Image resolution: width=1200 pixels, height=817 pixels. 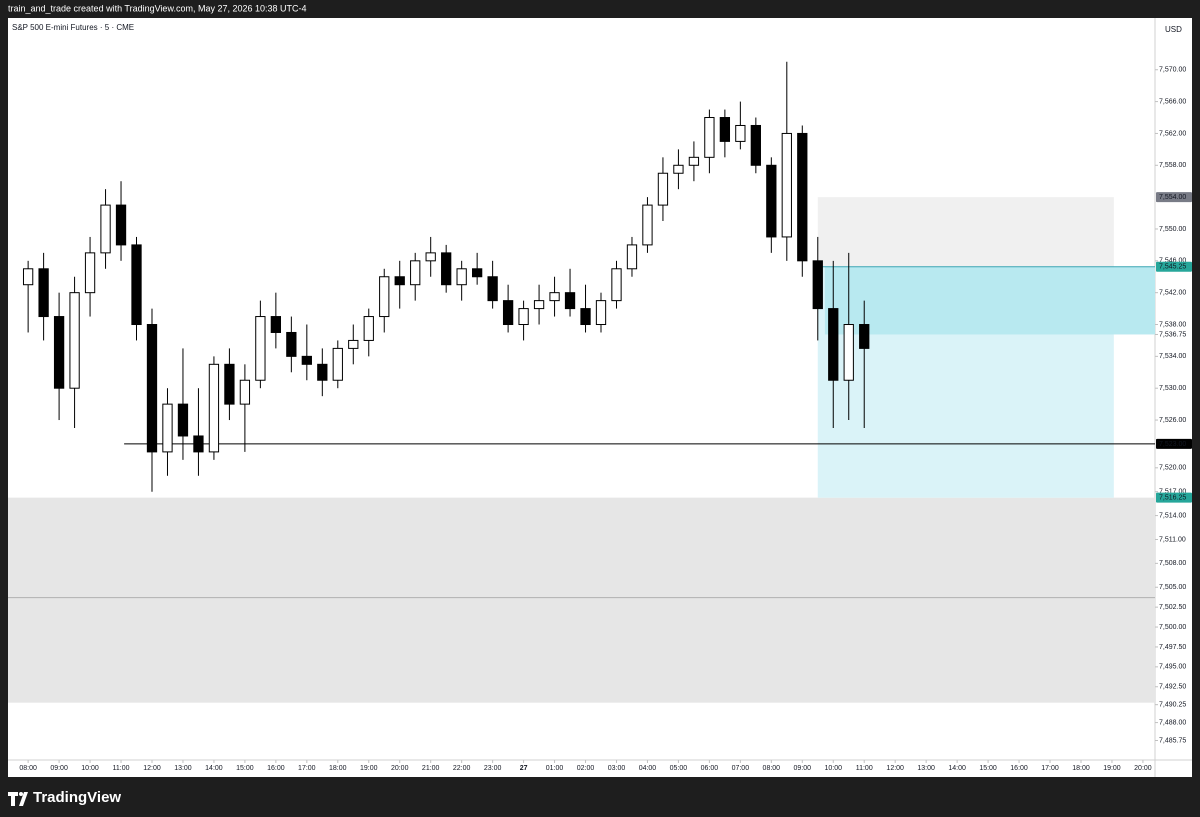 What do you see at coordinates (1172, 334) in the screenshot?
I see `y-tick-label: 7,536.75` at bounding box center [1172, 334].